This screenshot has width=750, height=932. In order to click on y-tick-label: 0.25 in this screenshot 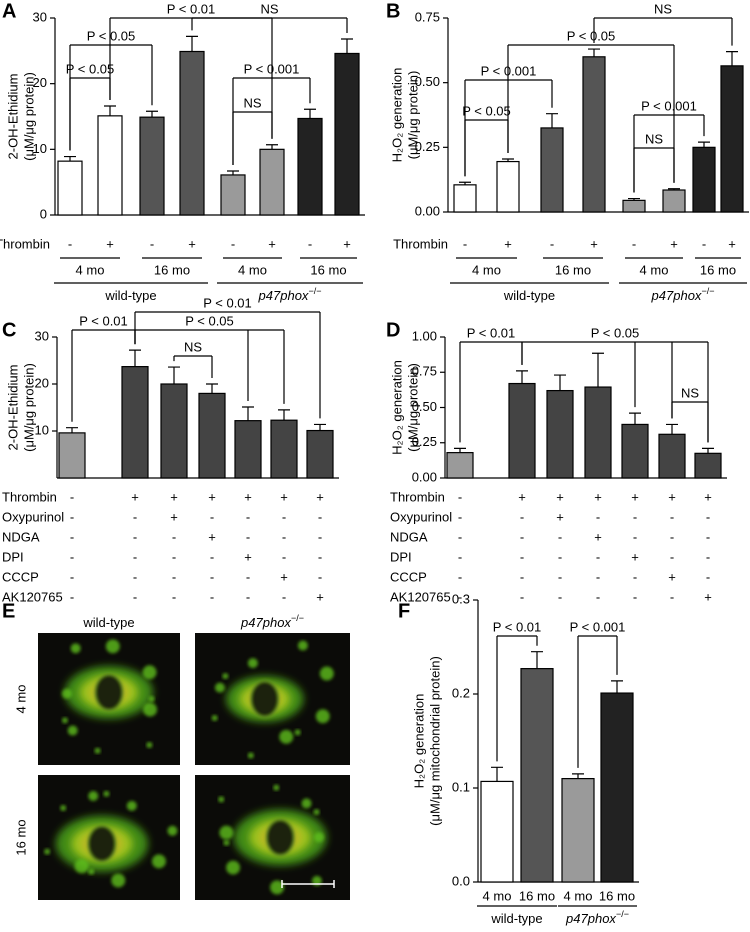, I will do `click(424, 441)`.